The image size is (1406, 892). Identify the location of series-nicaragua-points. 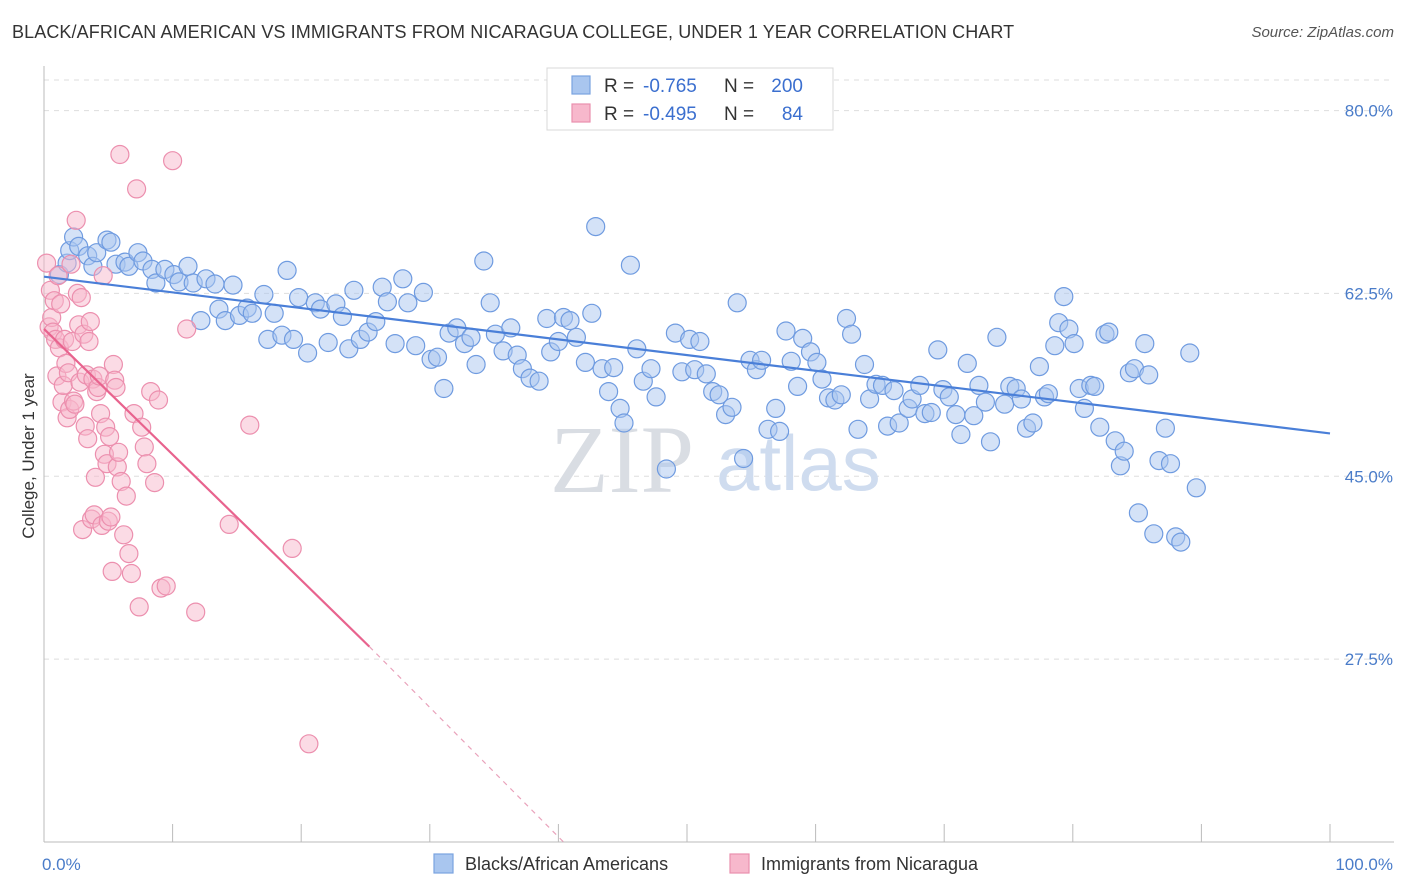
(177, 449).